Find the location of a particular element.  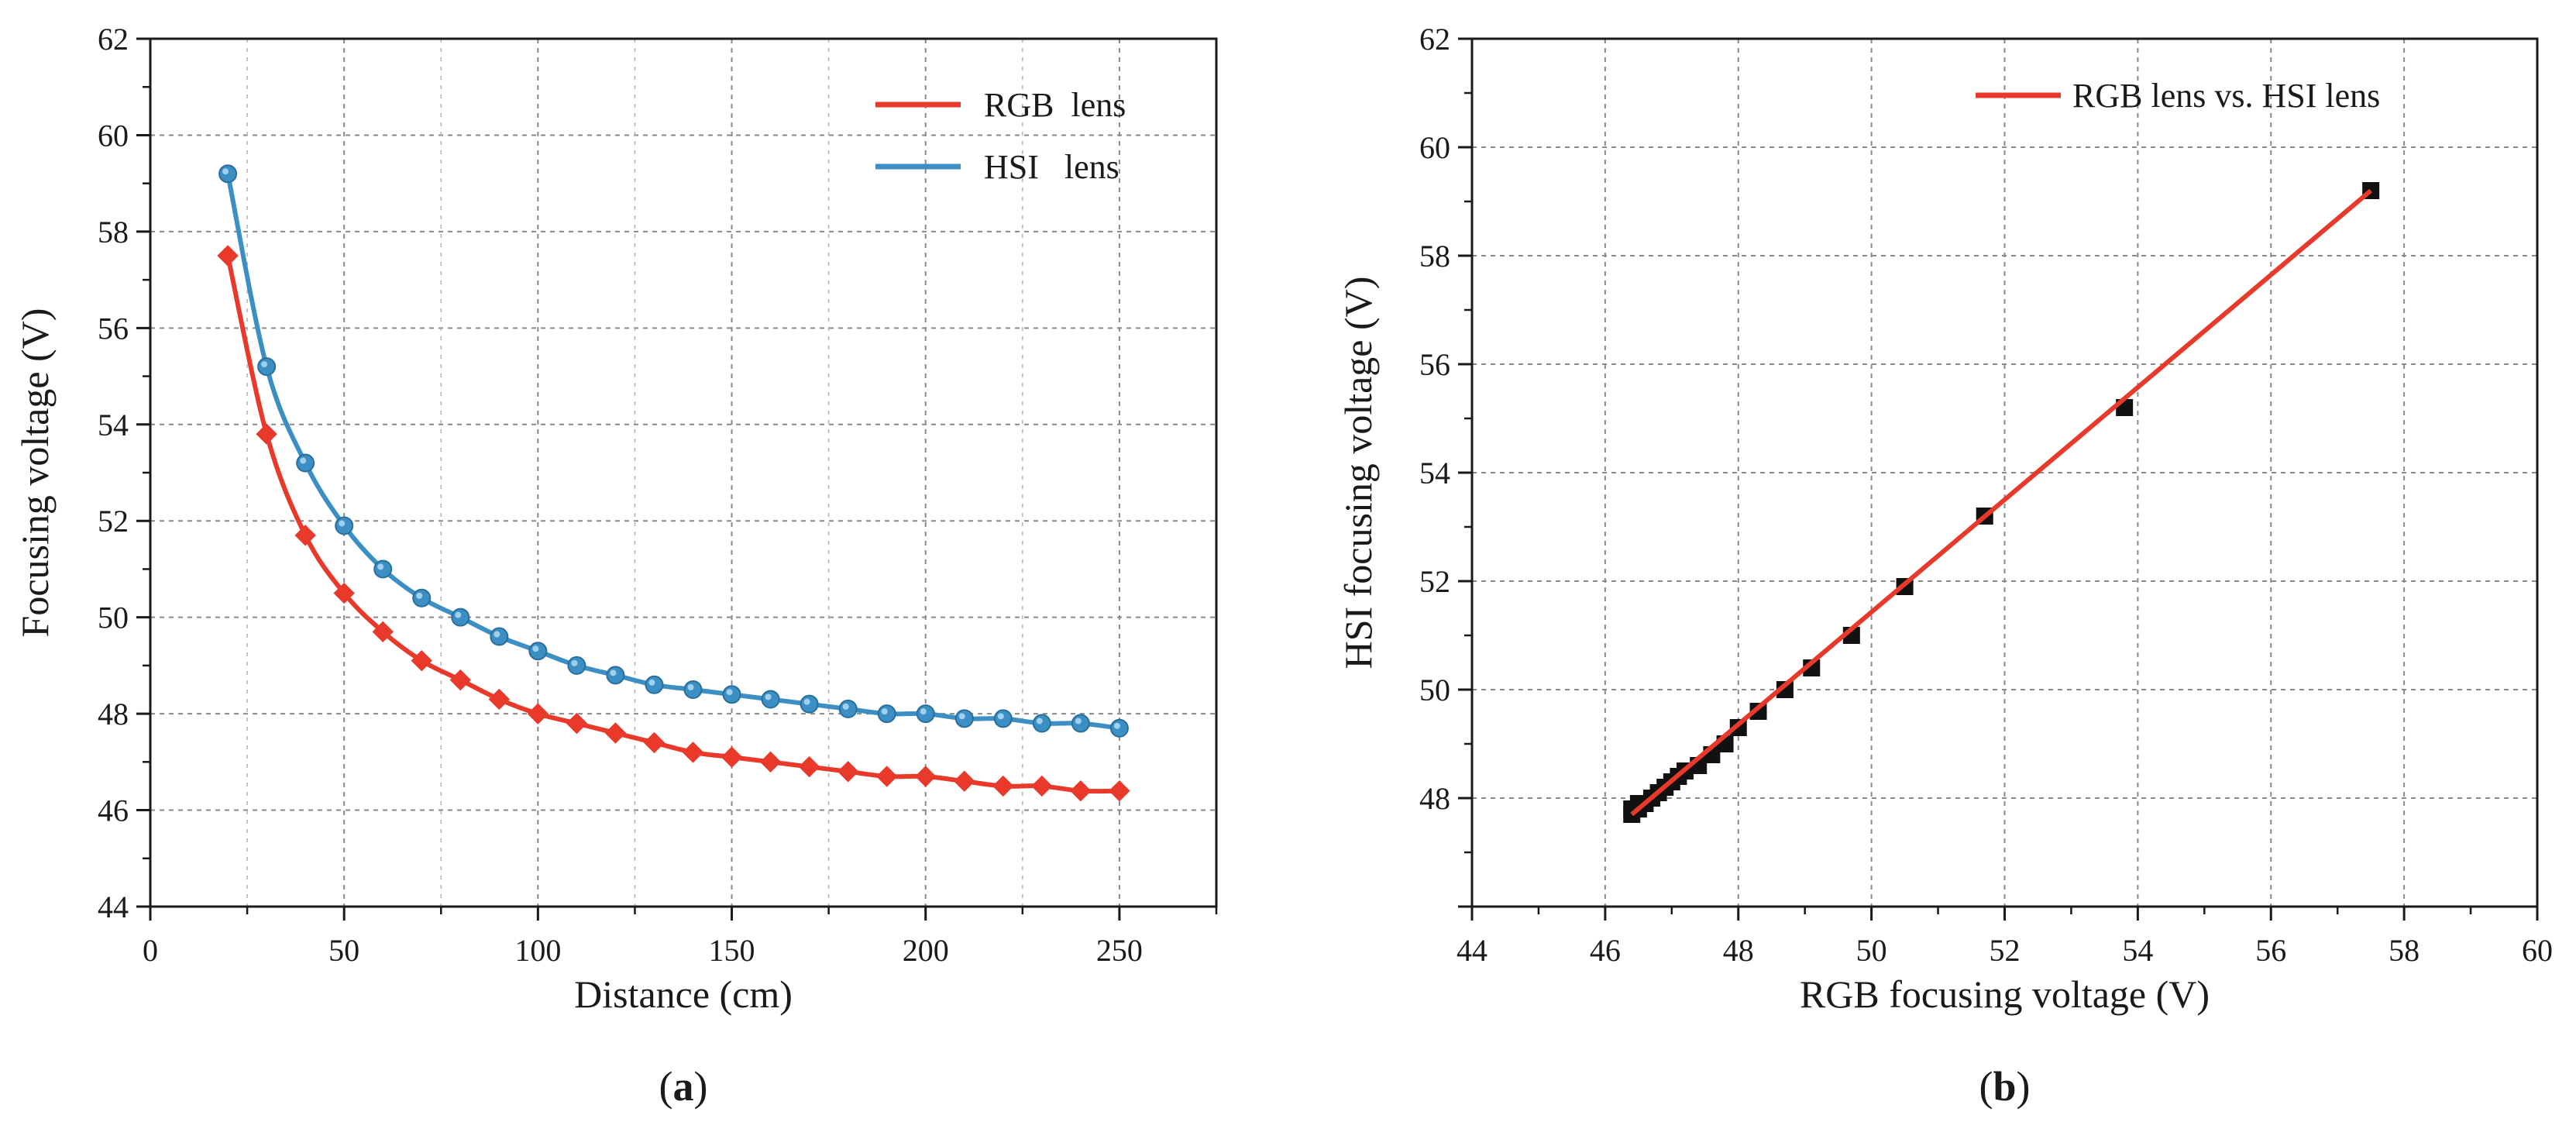

x-tick-label: 100 is located at coordinates (537, 950).